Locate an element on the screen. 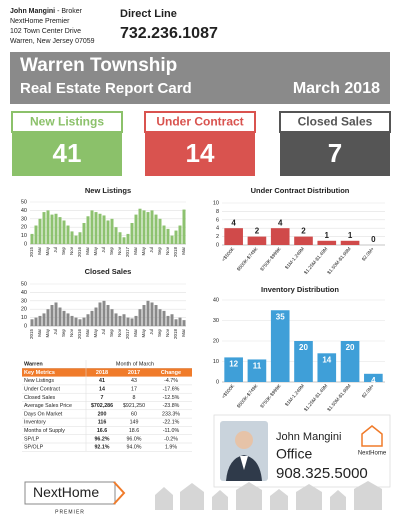  data-label: 12 is located at coordinates (233, 364).